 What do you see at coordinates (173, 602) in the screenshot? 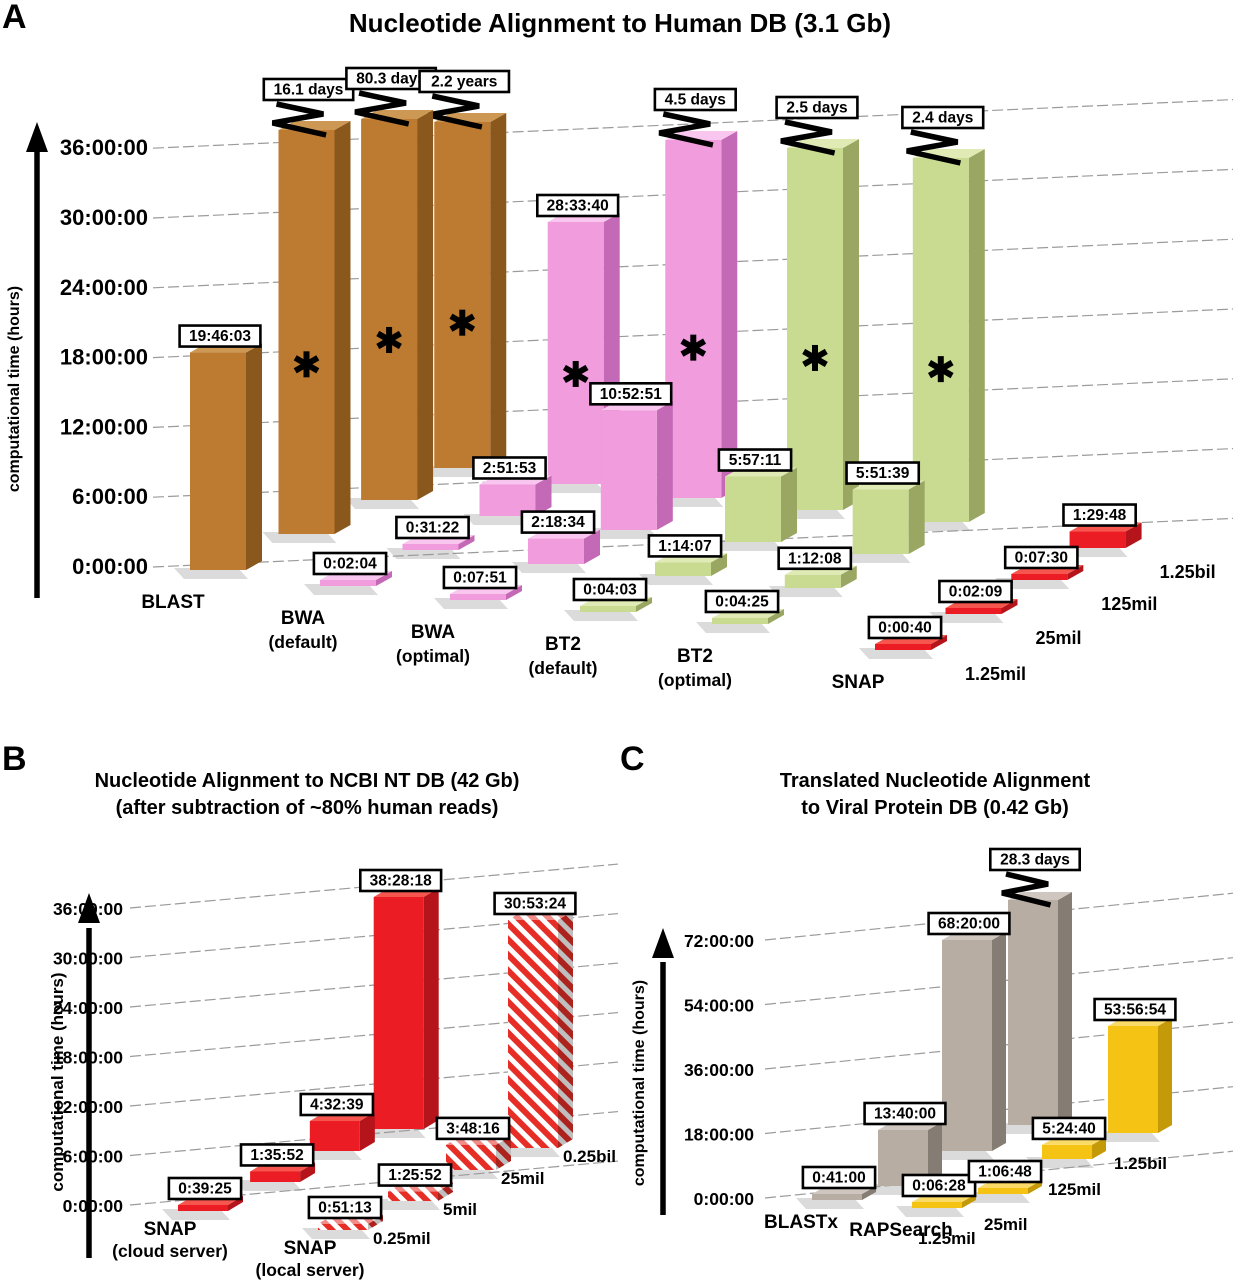
I see `category-label: BLAST` at bounding box center [173, 602].